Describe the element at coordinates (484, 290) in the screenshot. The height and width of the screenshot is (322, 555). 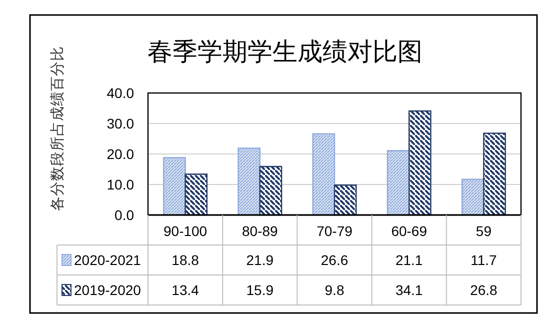
I see `data-label: 26.8` at that location.